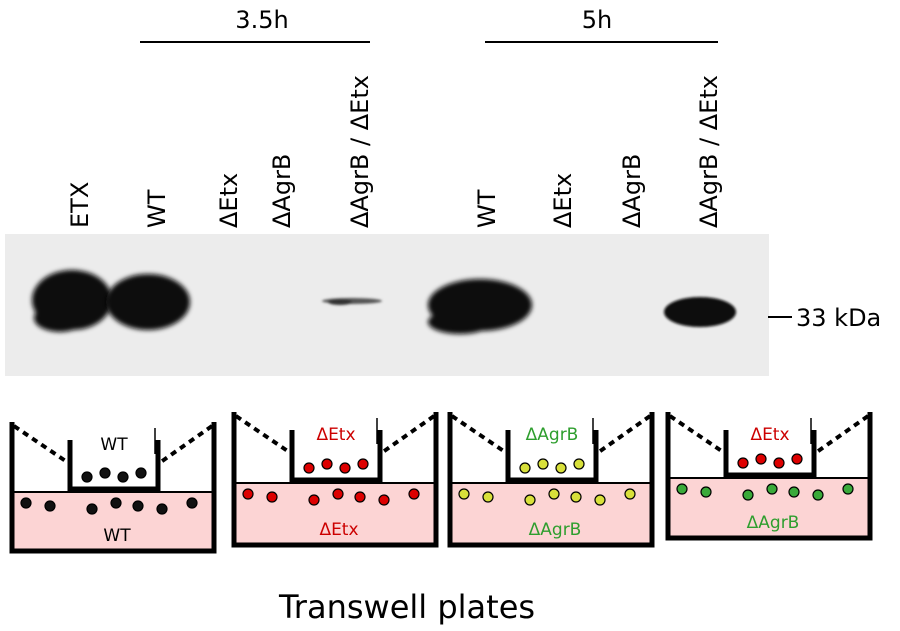 The height and width of the screenshot is (631, 900). I want to click on lane-label-dagrb-5h: ΔAgrB, so click(632, 191).